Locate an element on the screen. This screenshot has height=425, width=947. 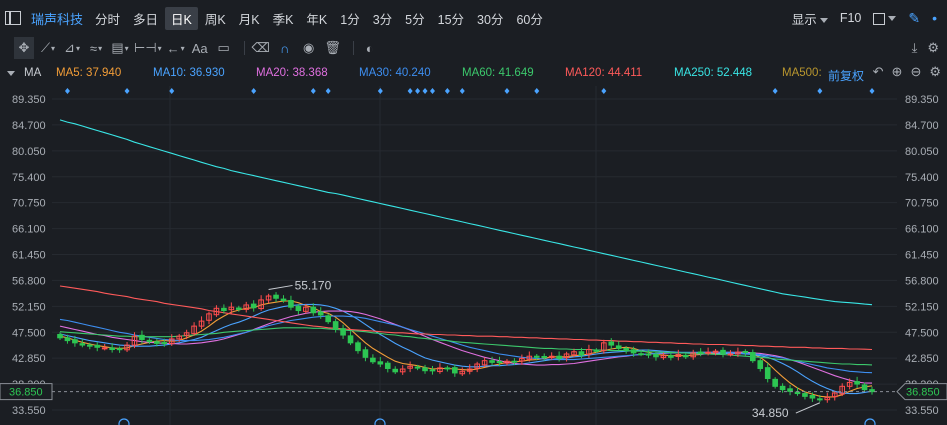
fibonacci-tool-icon: ▤ ▾ is located at coordinates (120, 47).